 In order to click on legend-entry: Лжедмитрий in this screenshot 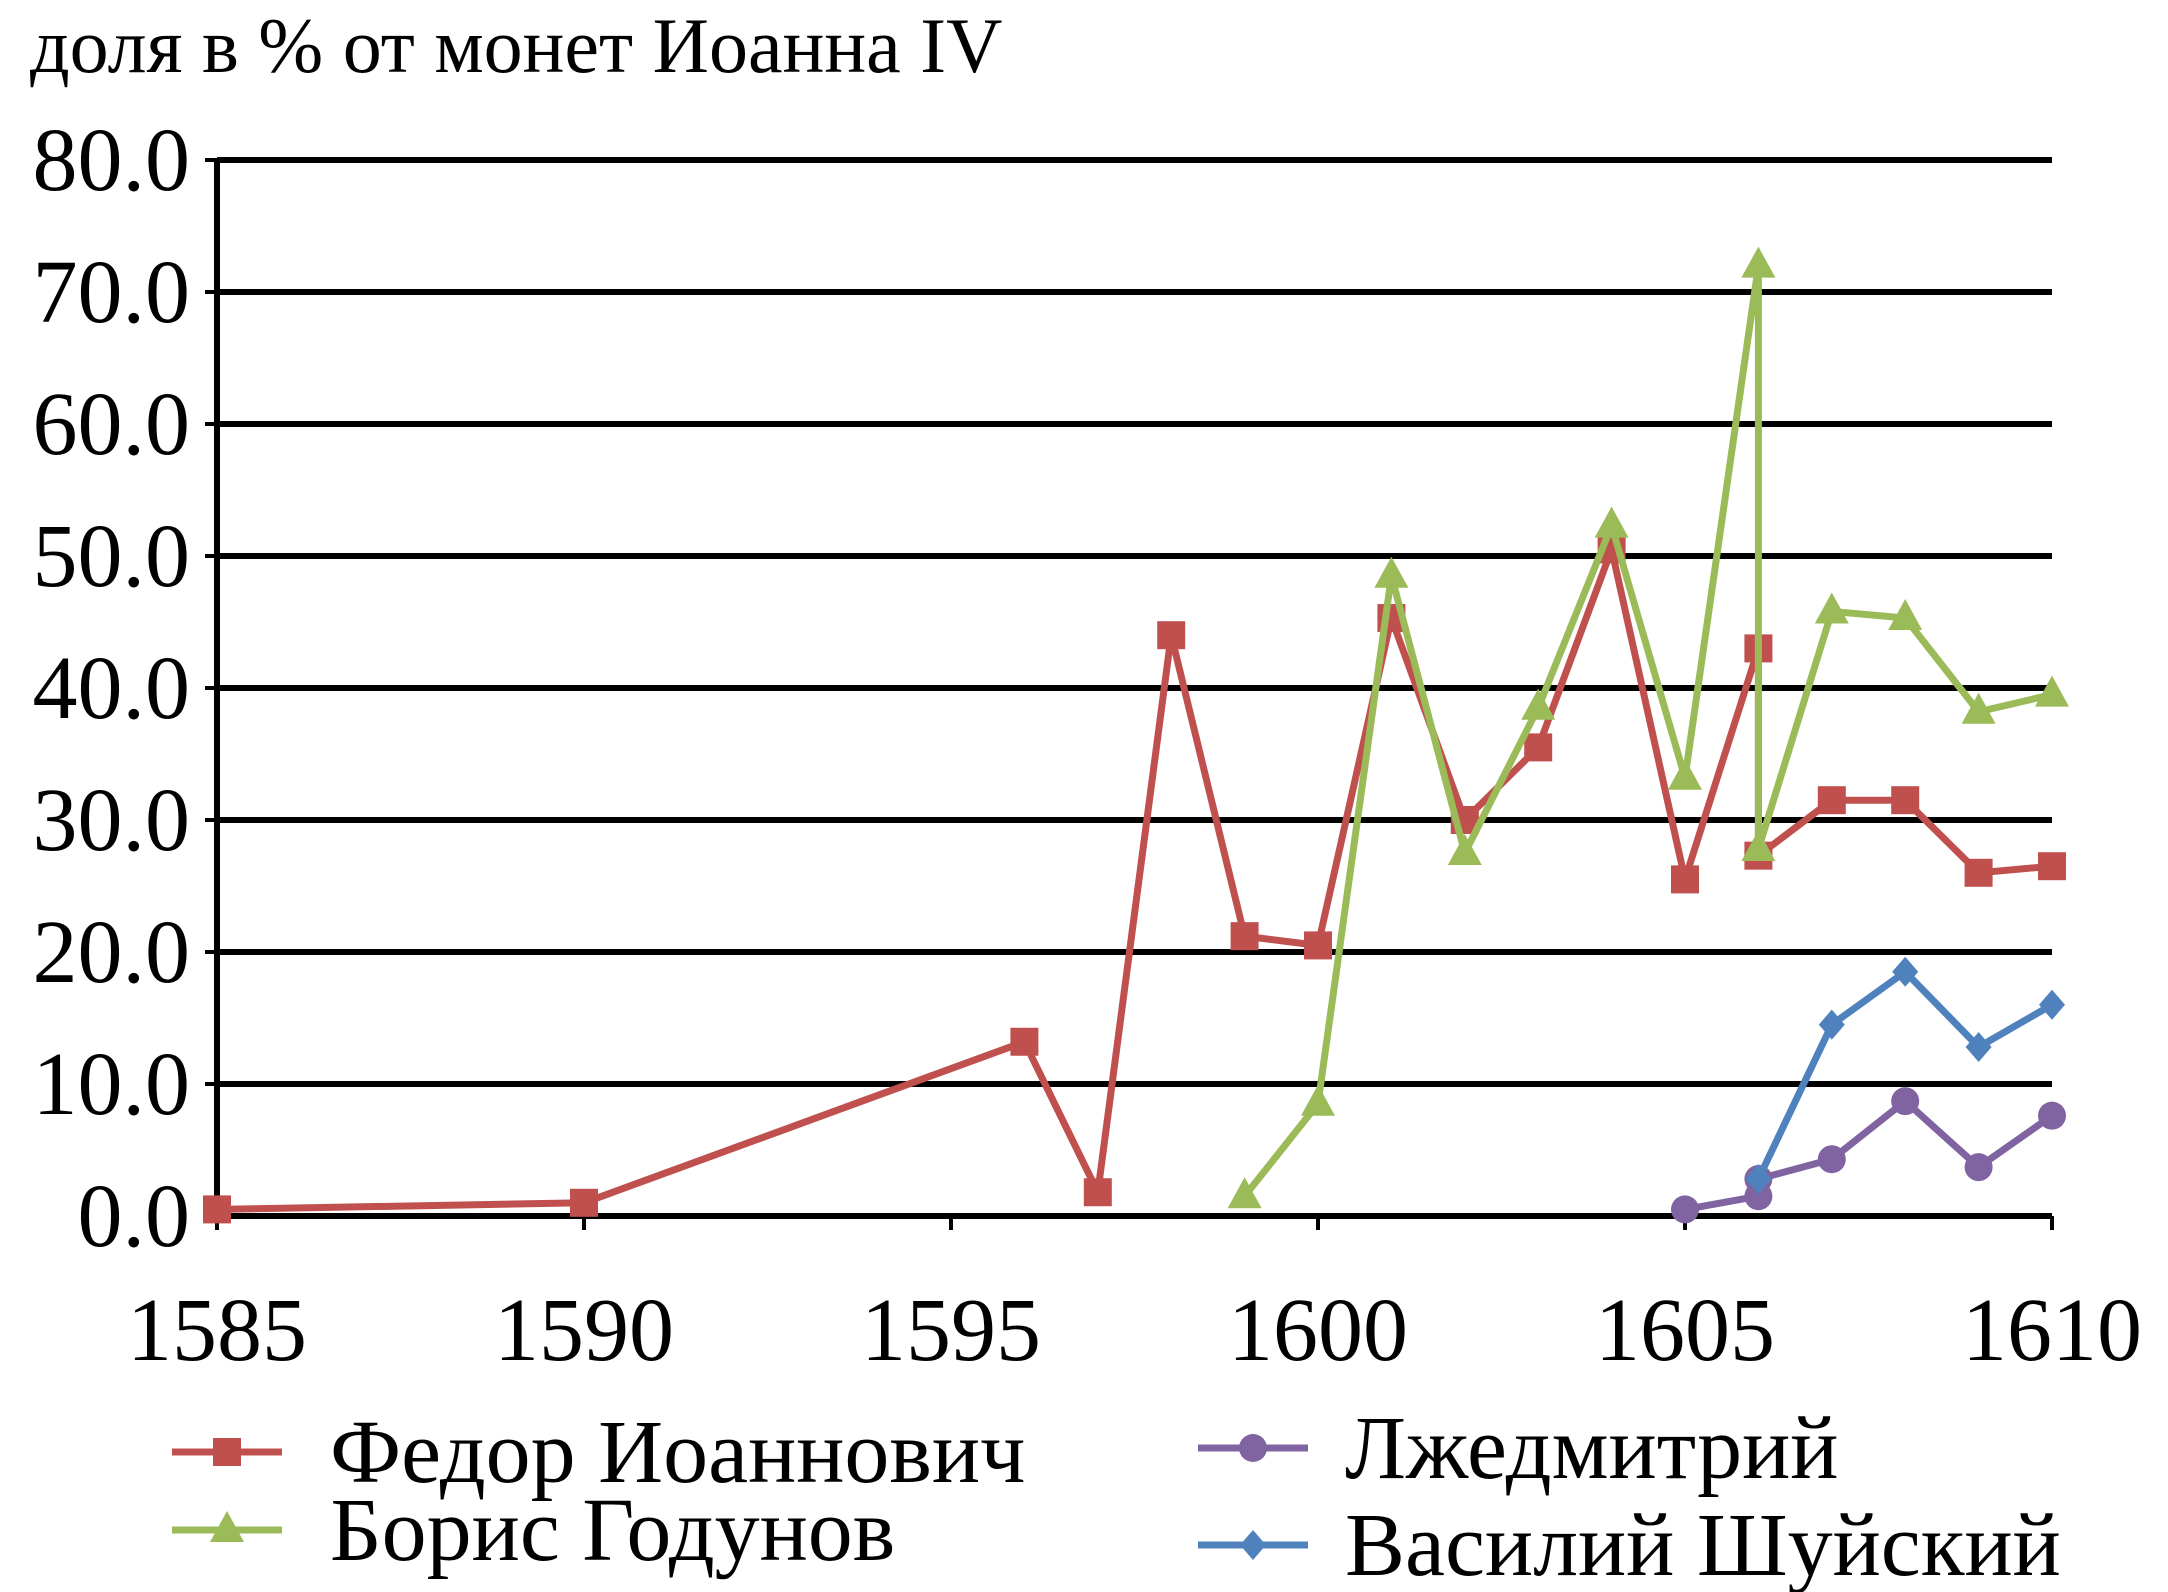, I will do `click(1518, 1448)`.